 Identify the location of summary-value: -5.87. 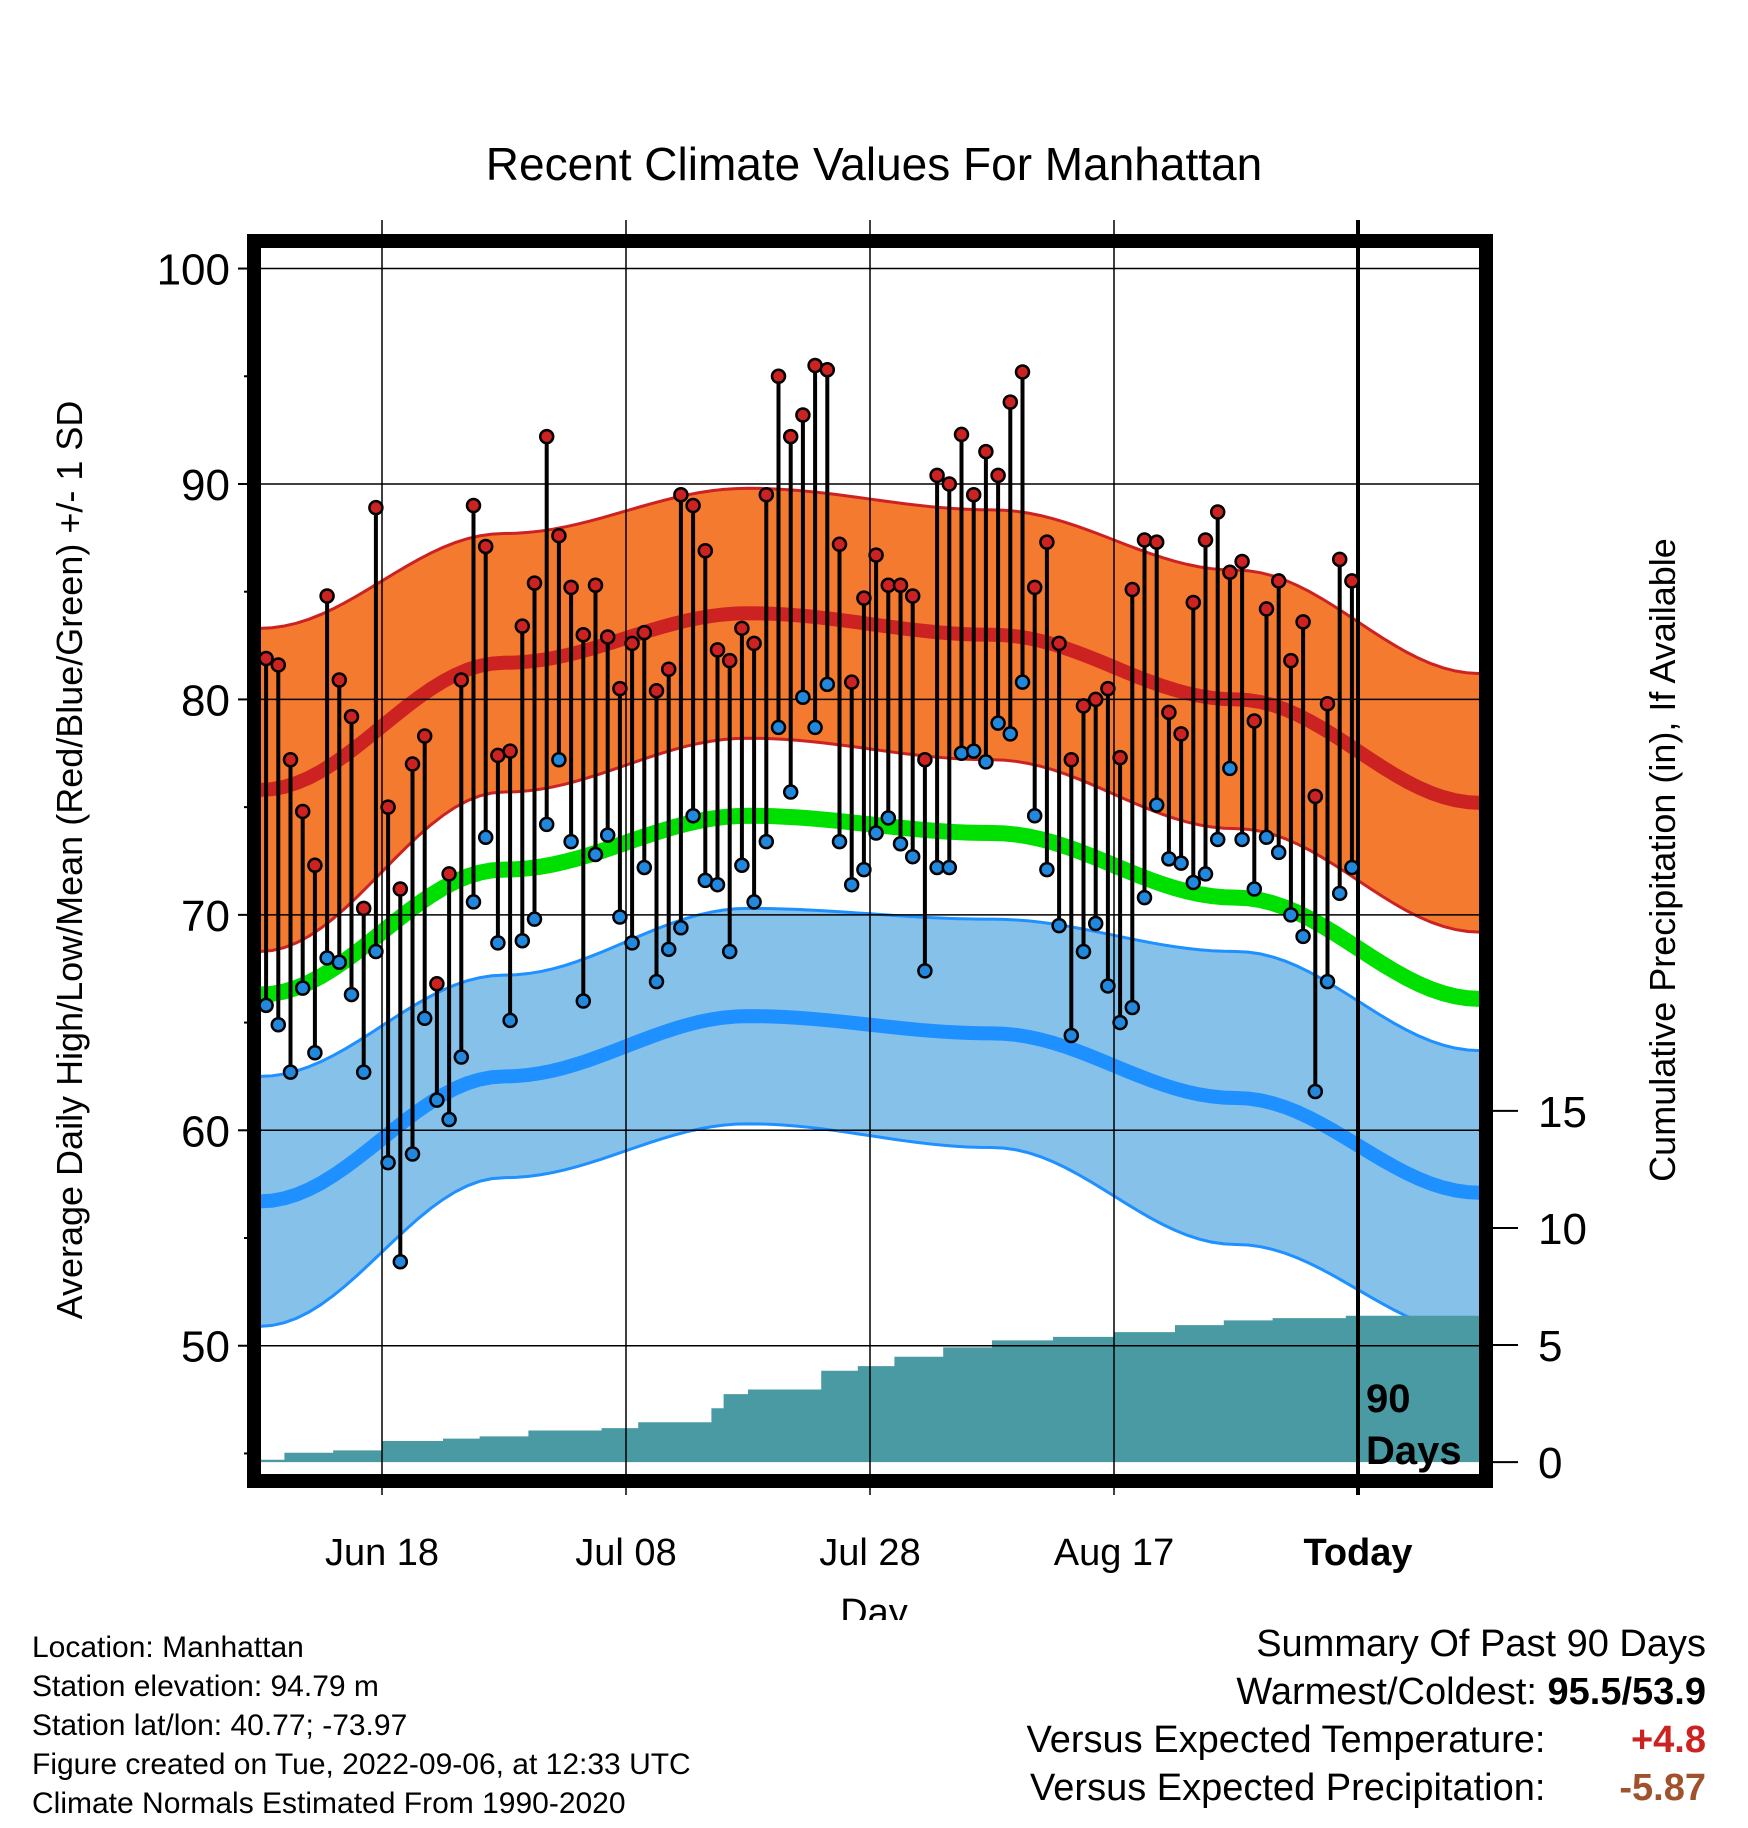
(1662, 1788).